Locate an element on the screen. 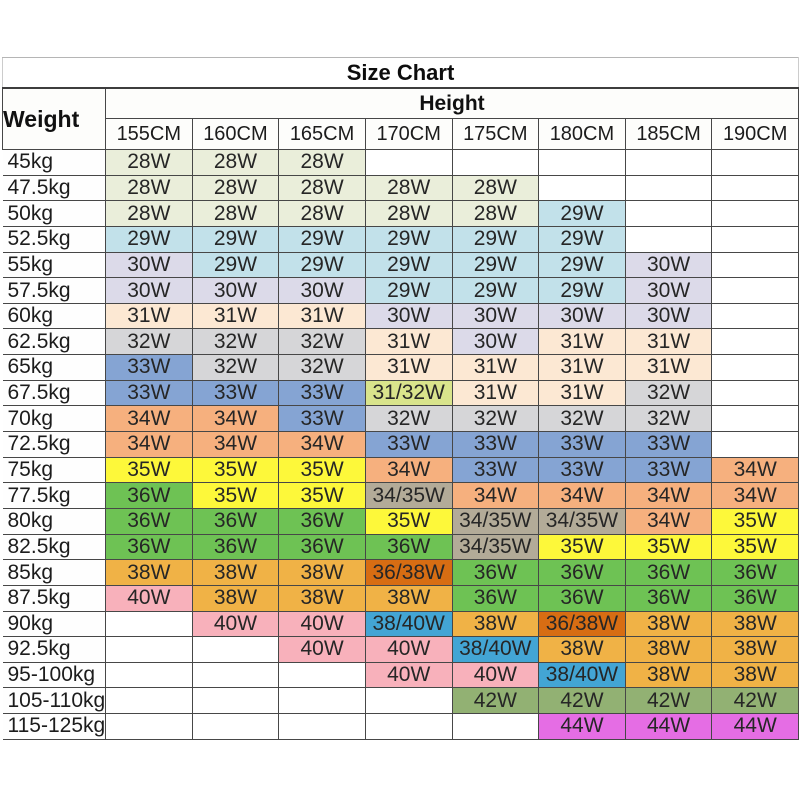  table-row-82.5kg: 82.5kg 36W 36W 36W 36W 34/35W 35W 35W 35W is located at coordinates (400, 547).